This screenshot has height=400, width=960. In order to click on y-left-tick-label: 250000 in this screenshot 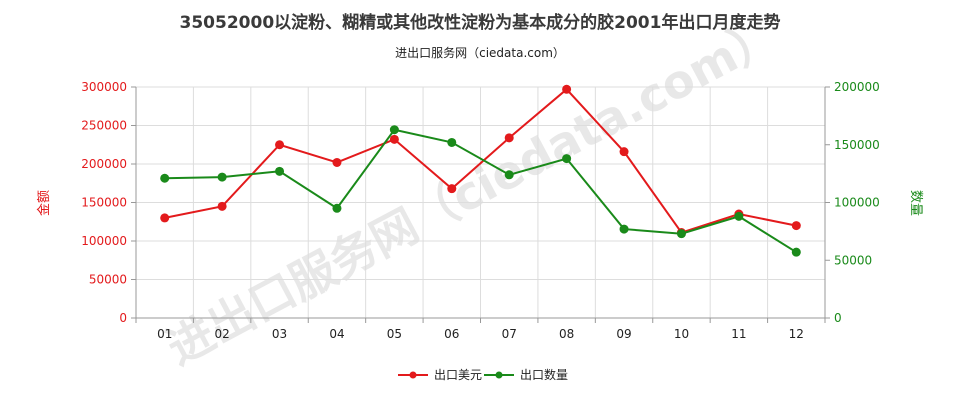, I will do `click(104, 126)`.